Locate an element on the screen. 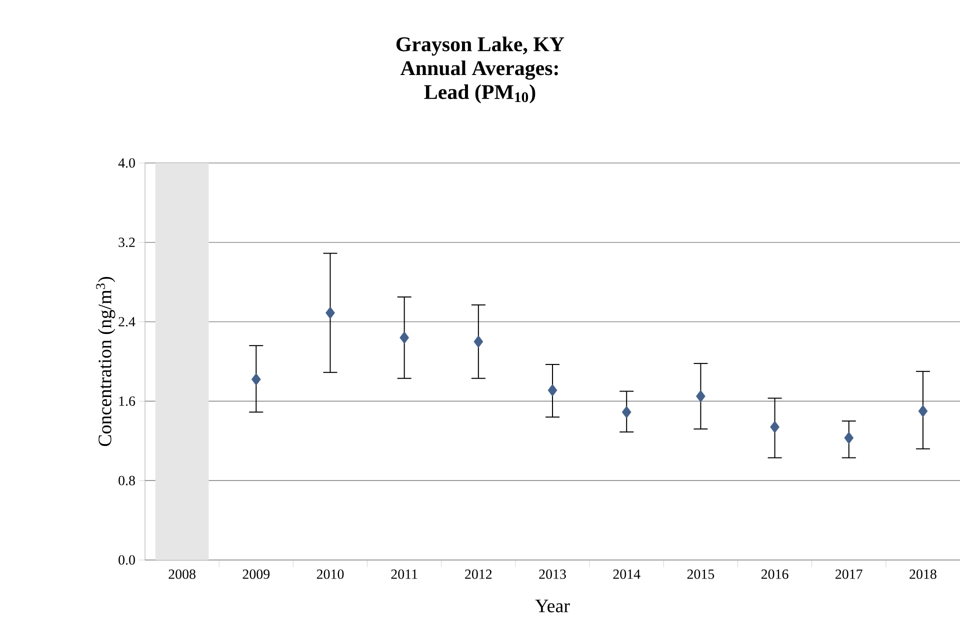 The width and height of the screenshot is (965, 640). x-tick-label: 2009 is located at coordinates (256, 574).